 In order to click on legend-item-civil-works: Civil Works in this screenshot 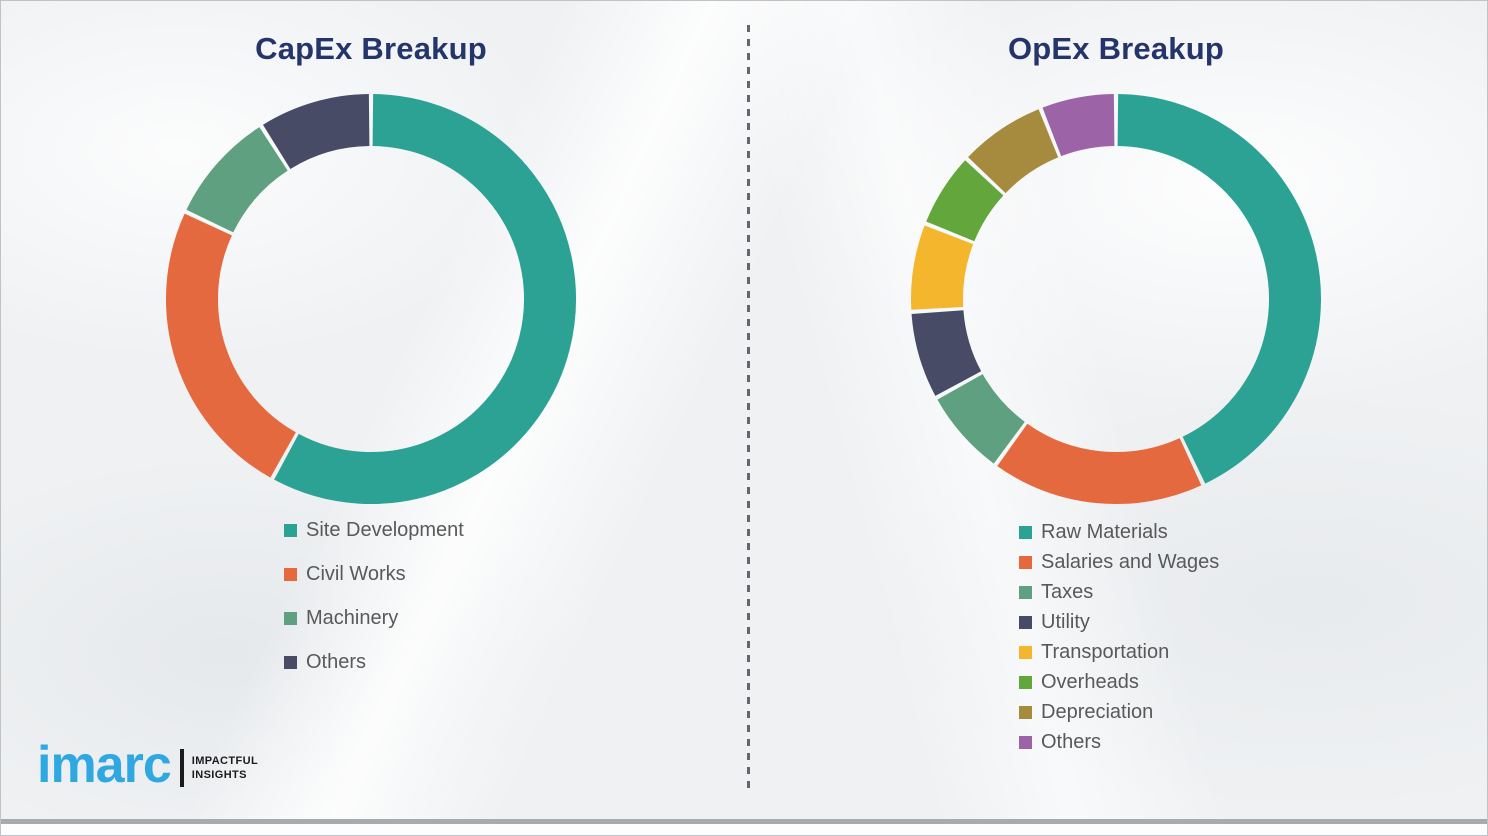, I will do `click(374, 574)`.